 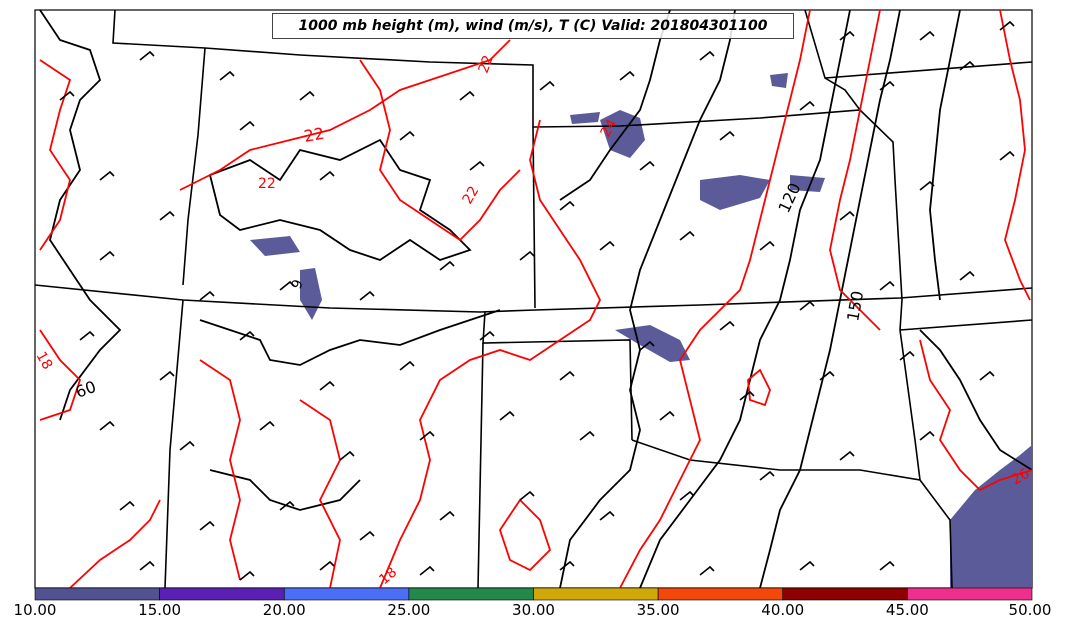 What do you see at coordinates (807, 183) in the screenshot?
I see `shade-ks3` at bounding box center [807, 183].